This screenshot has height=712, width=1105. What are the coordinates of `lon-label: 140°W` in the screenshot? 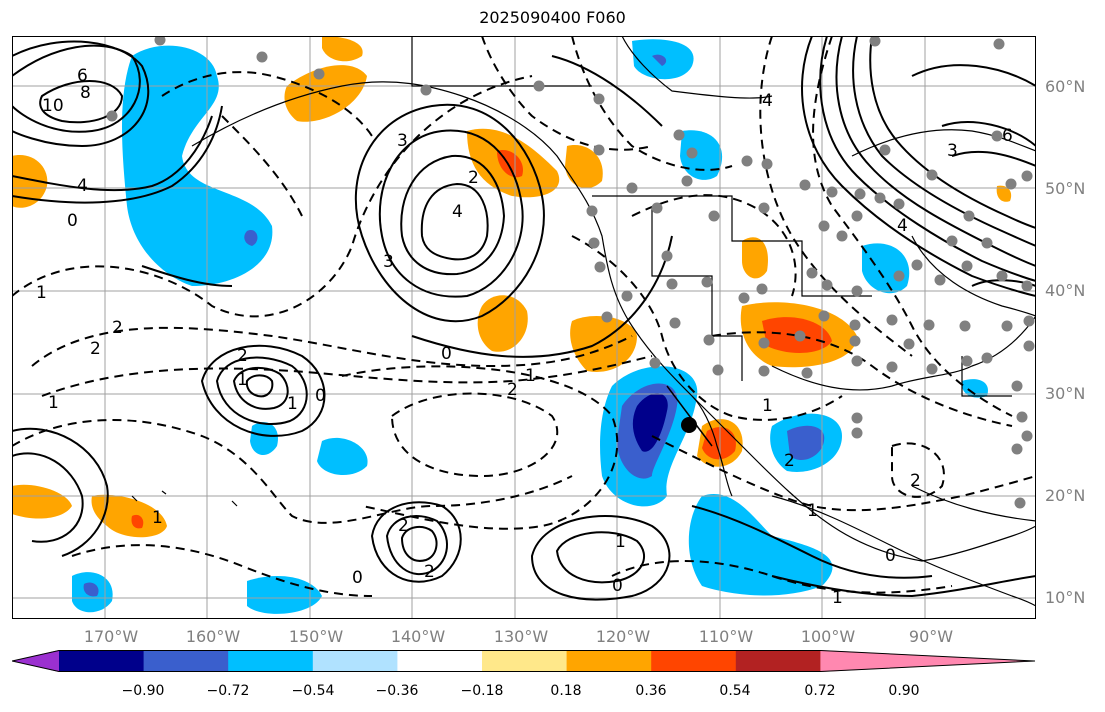 It's located at (418, 636).